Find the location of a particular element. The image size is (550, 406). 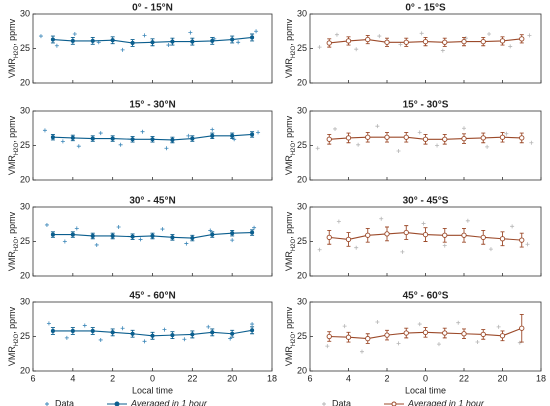

panel-title: 0° - 15°S is located at coordinates (425, 8).